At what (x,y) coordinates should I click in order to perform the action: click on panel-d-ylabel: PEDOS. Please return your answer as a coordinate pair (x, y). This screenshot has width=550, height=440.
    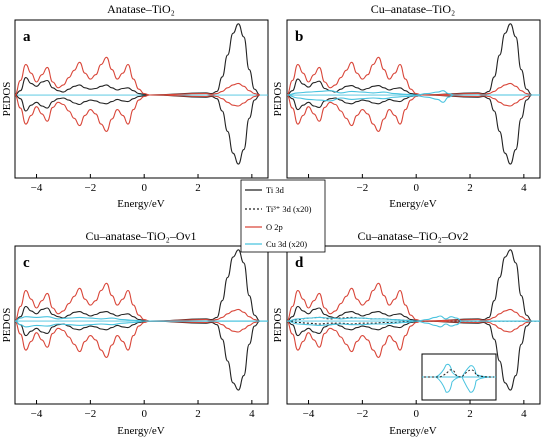
    Looking at the image, I should click on (278, 325).